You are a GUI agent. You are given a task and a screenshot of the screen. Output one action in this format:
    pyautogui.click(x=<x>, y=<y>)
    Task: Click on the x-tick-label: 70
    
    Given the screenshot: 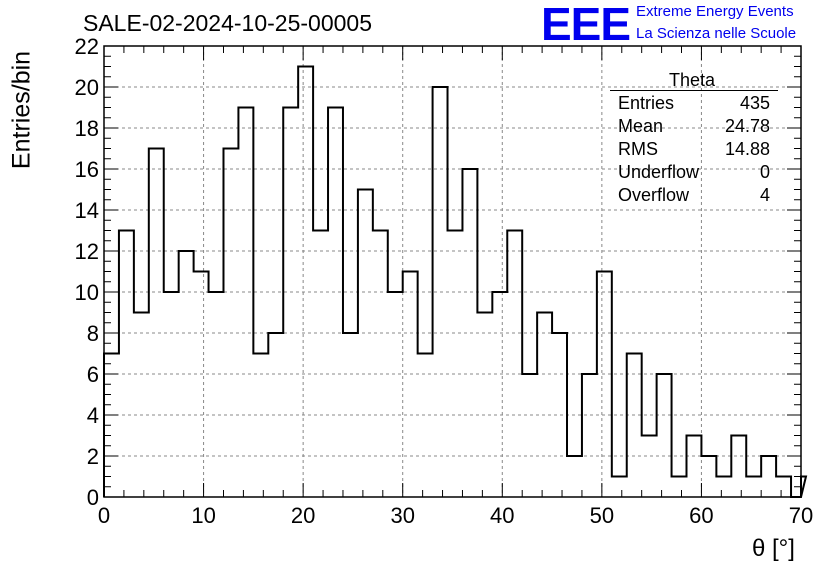 What is the action you would take?
    pyautogui.click(x=801, y=515)
    